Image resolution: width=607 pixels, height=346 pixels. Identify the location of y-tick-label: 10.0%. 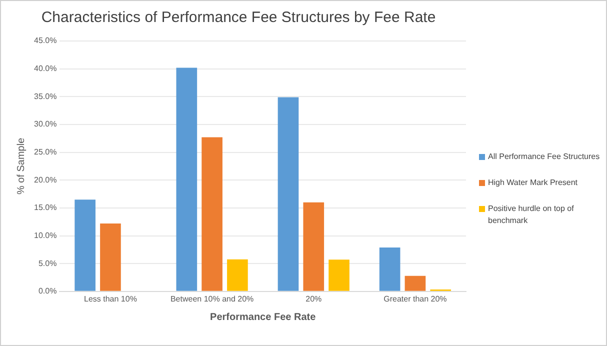
(45, 235).